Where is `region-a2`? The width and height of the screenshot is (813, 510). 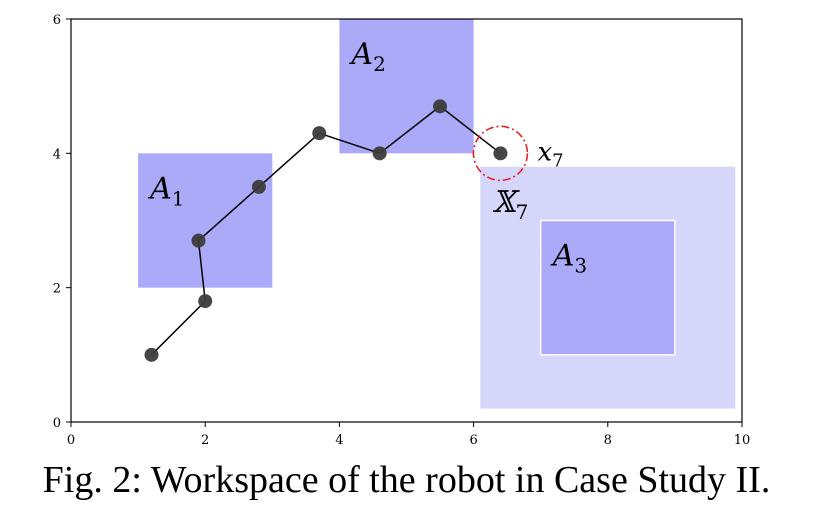 region-a2 is located at coordinates (406, 86).